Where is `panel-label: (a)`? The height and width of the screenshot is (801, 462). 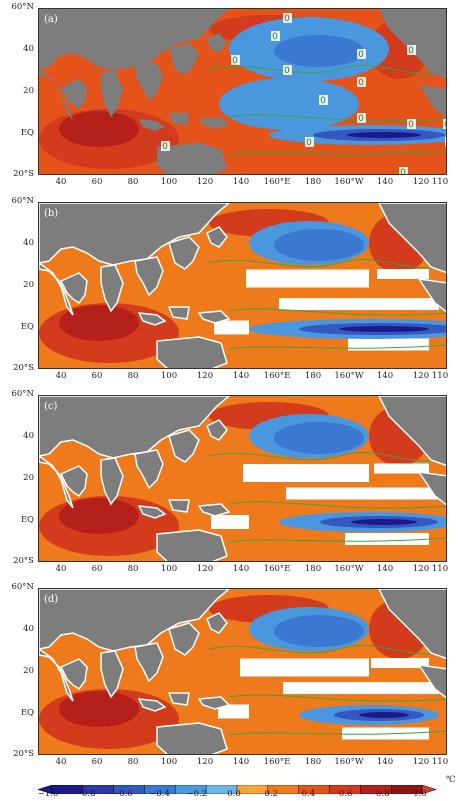 panel-label: (a) is located at coordinates (51, 19).